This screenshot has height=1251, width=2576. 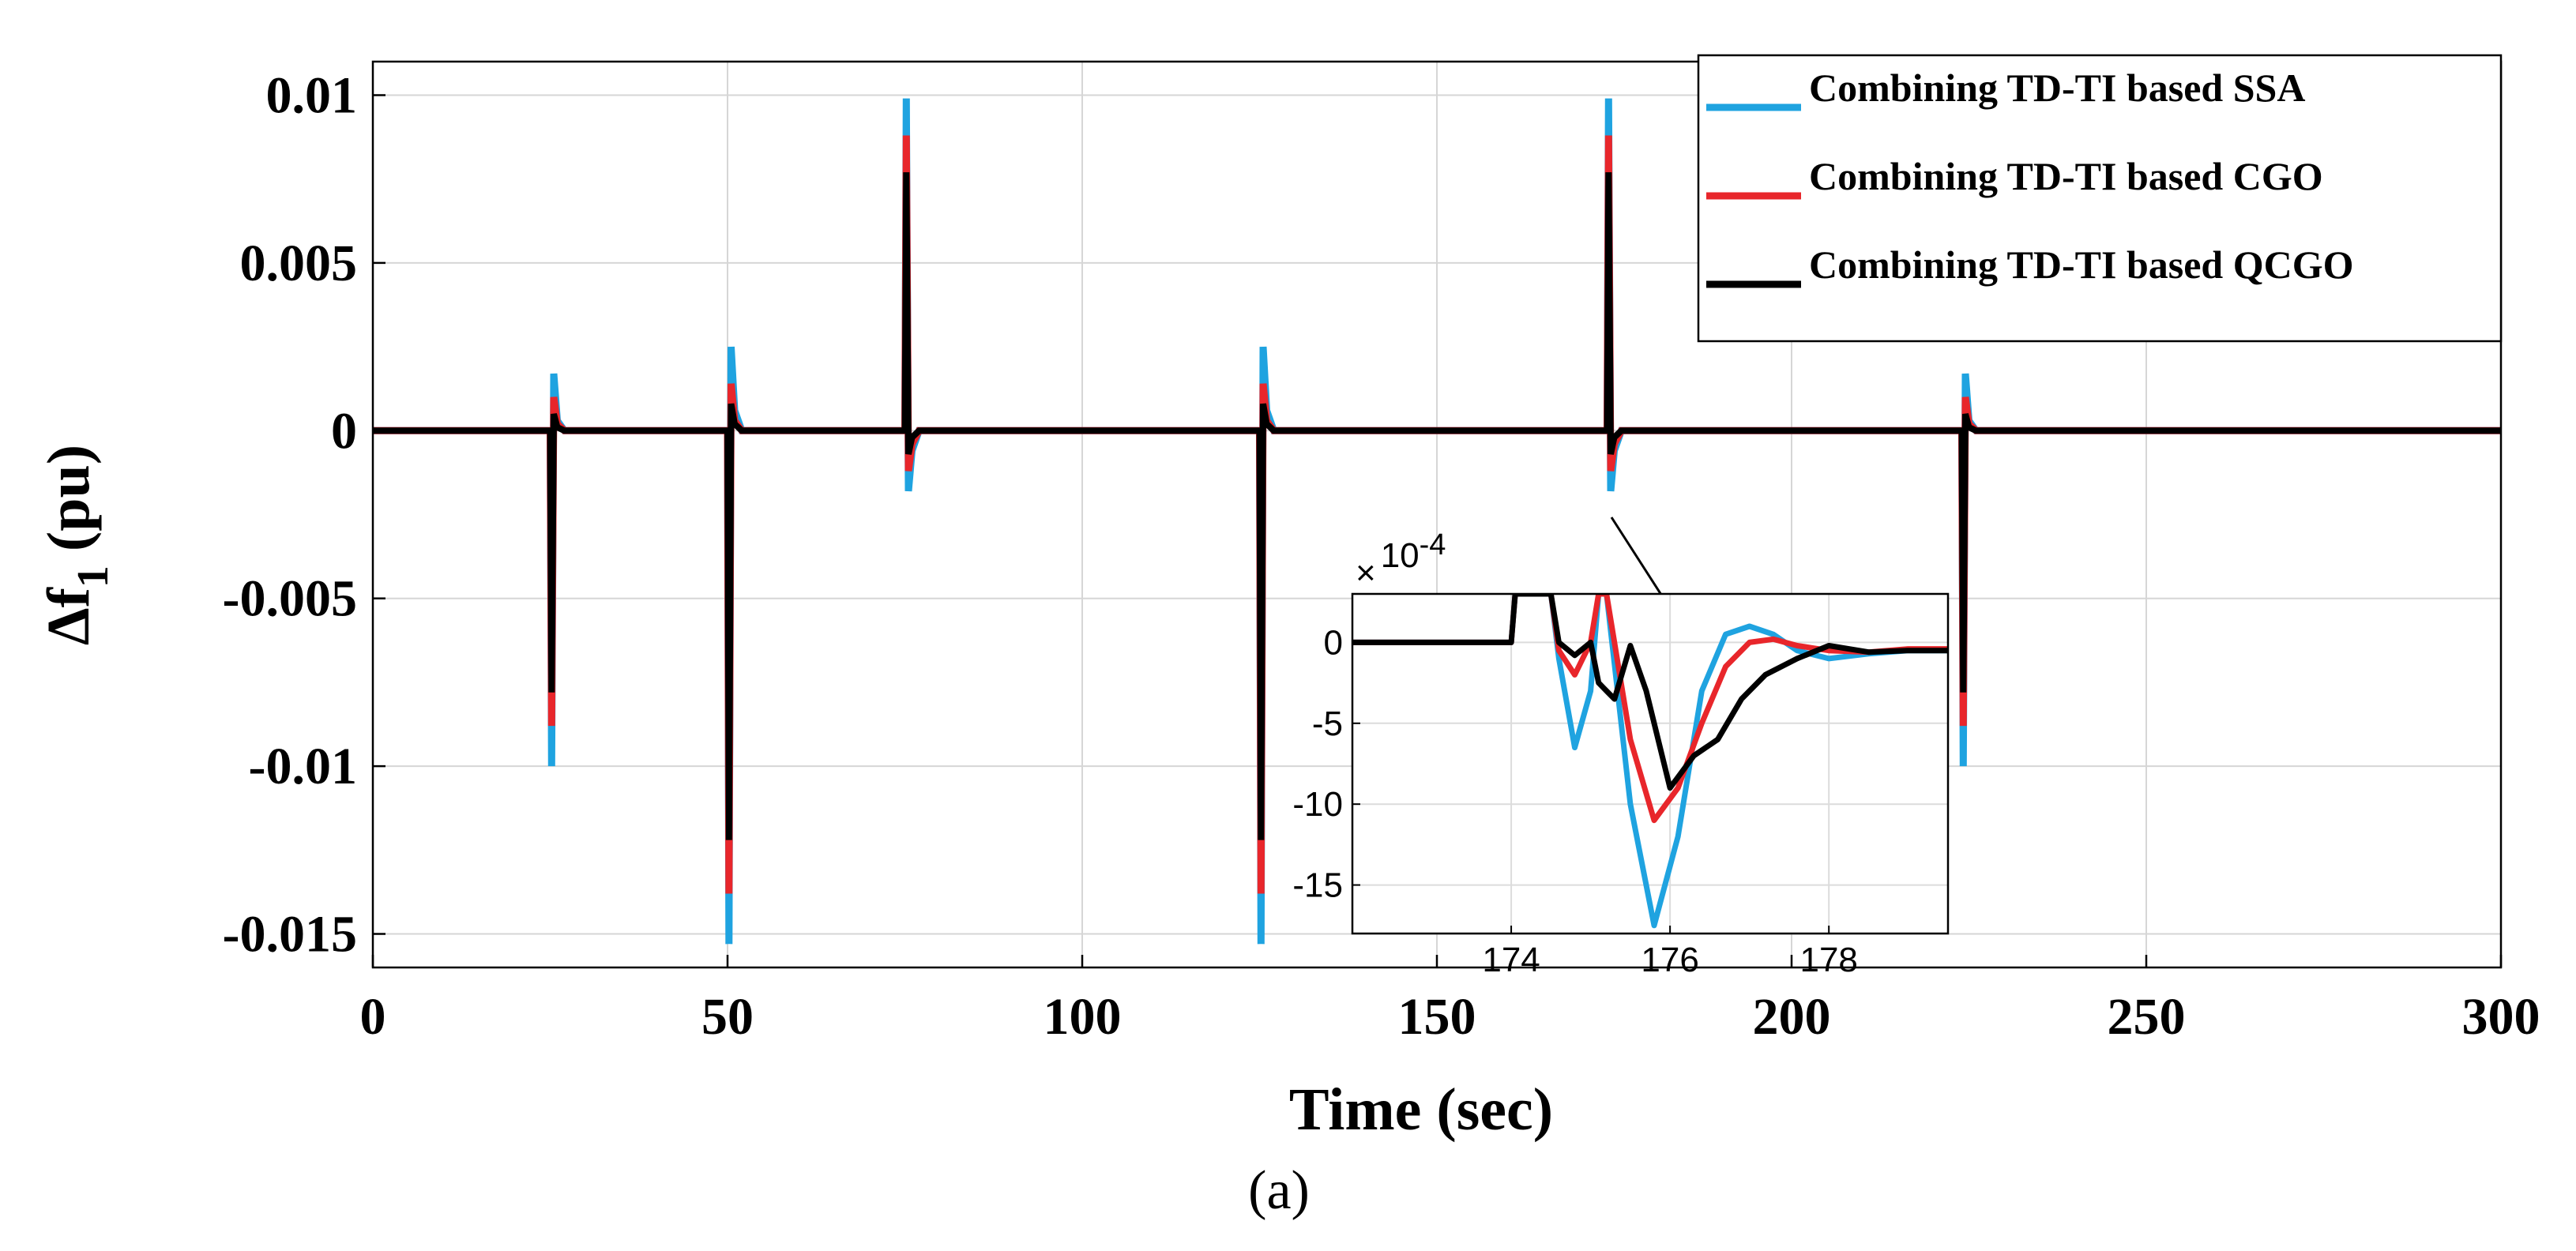 What do you see at coordinates (1318, 885) in the screenshot?
I see `inset-y-tick-label: -15` at bounding box center [1318, 885].